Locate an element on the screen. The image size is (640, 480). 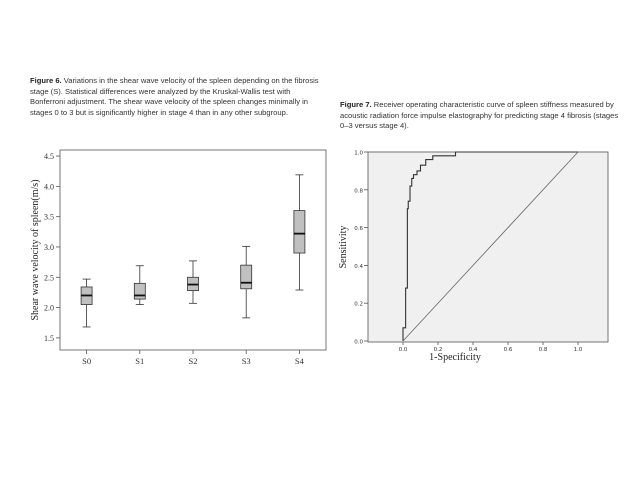
y-tick-label-2: 2.5 is located at coordinates (49, 277).